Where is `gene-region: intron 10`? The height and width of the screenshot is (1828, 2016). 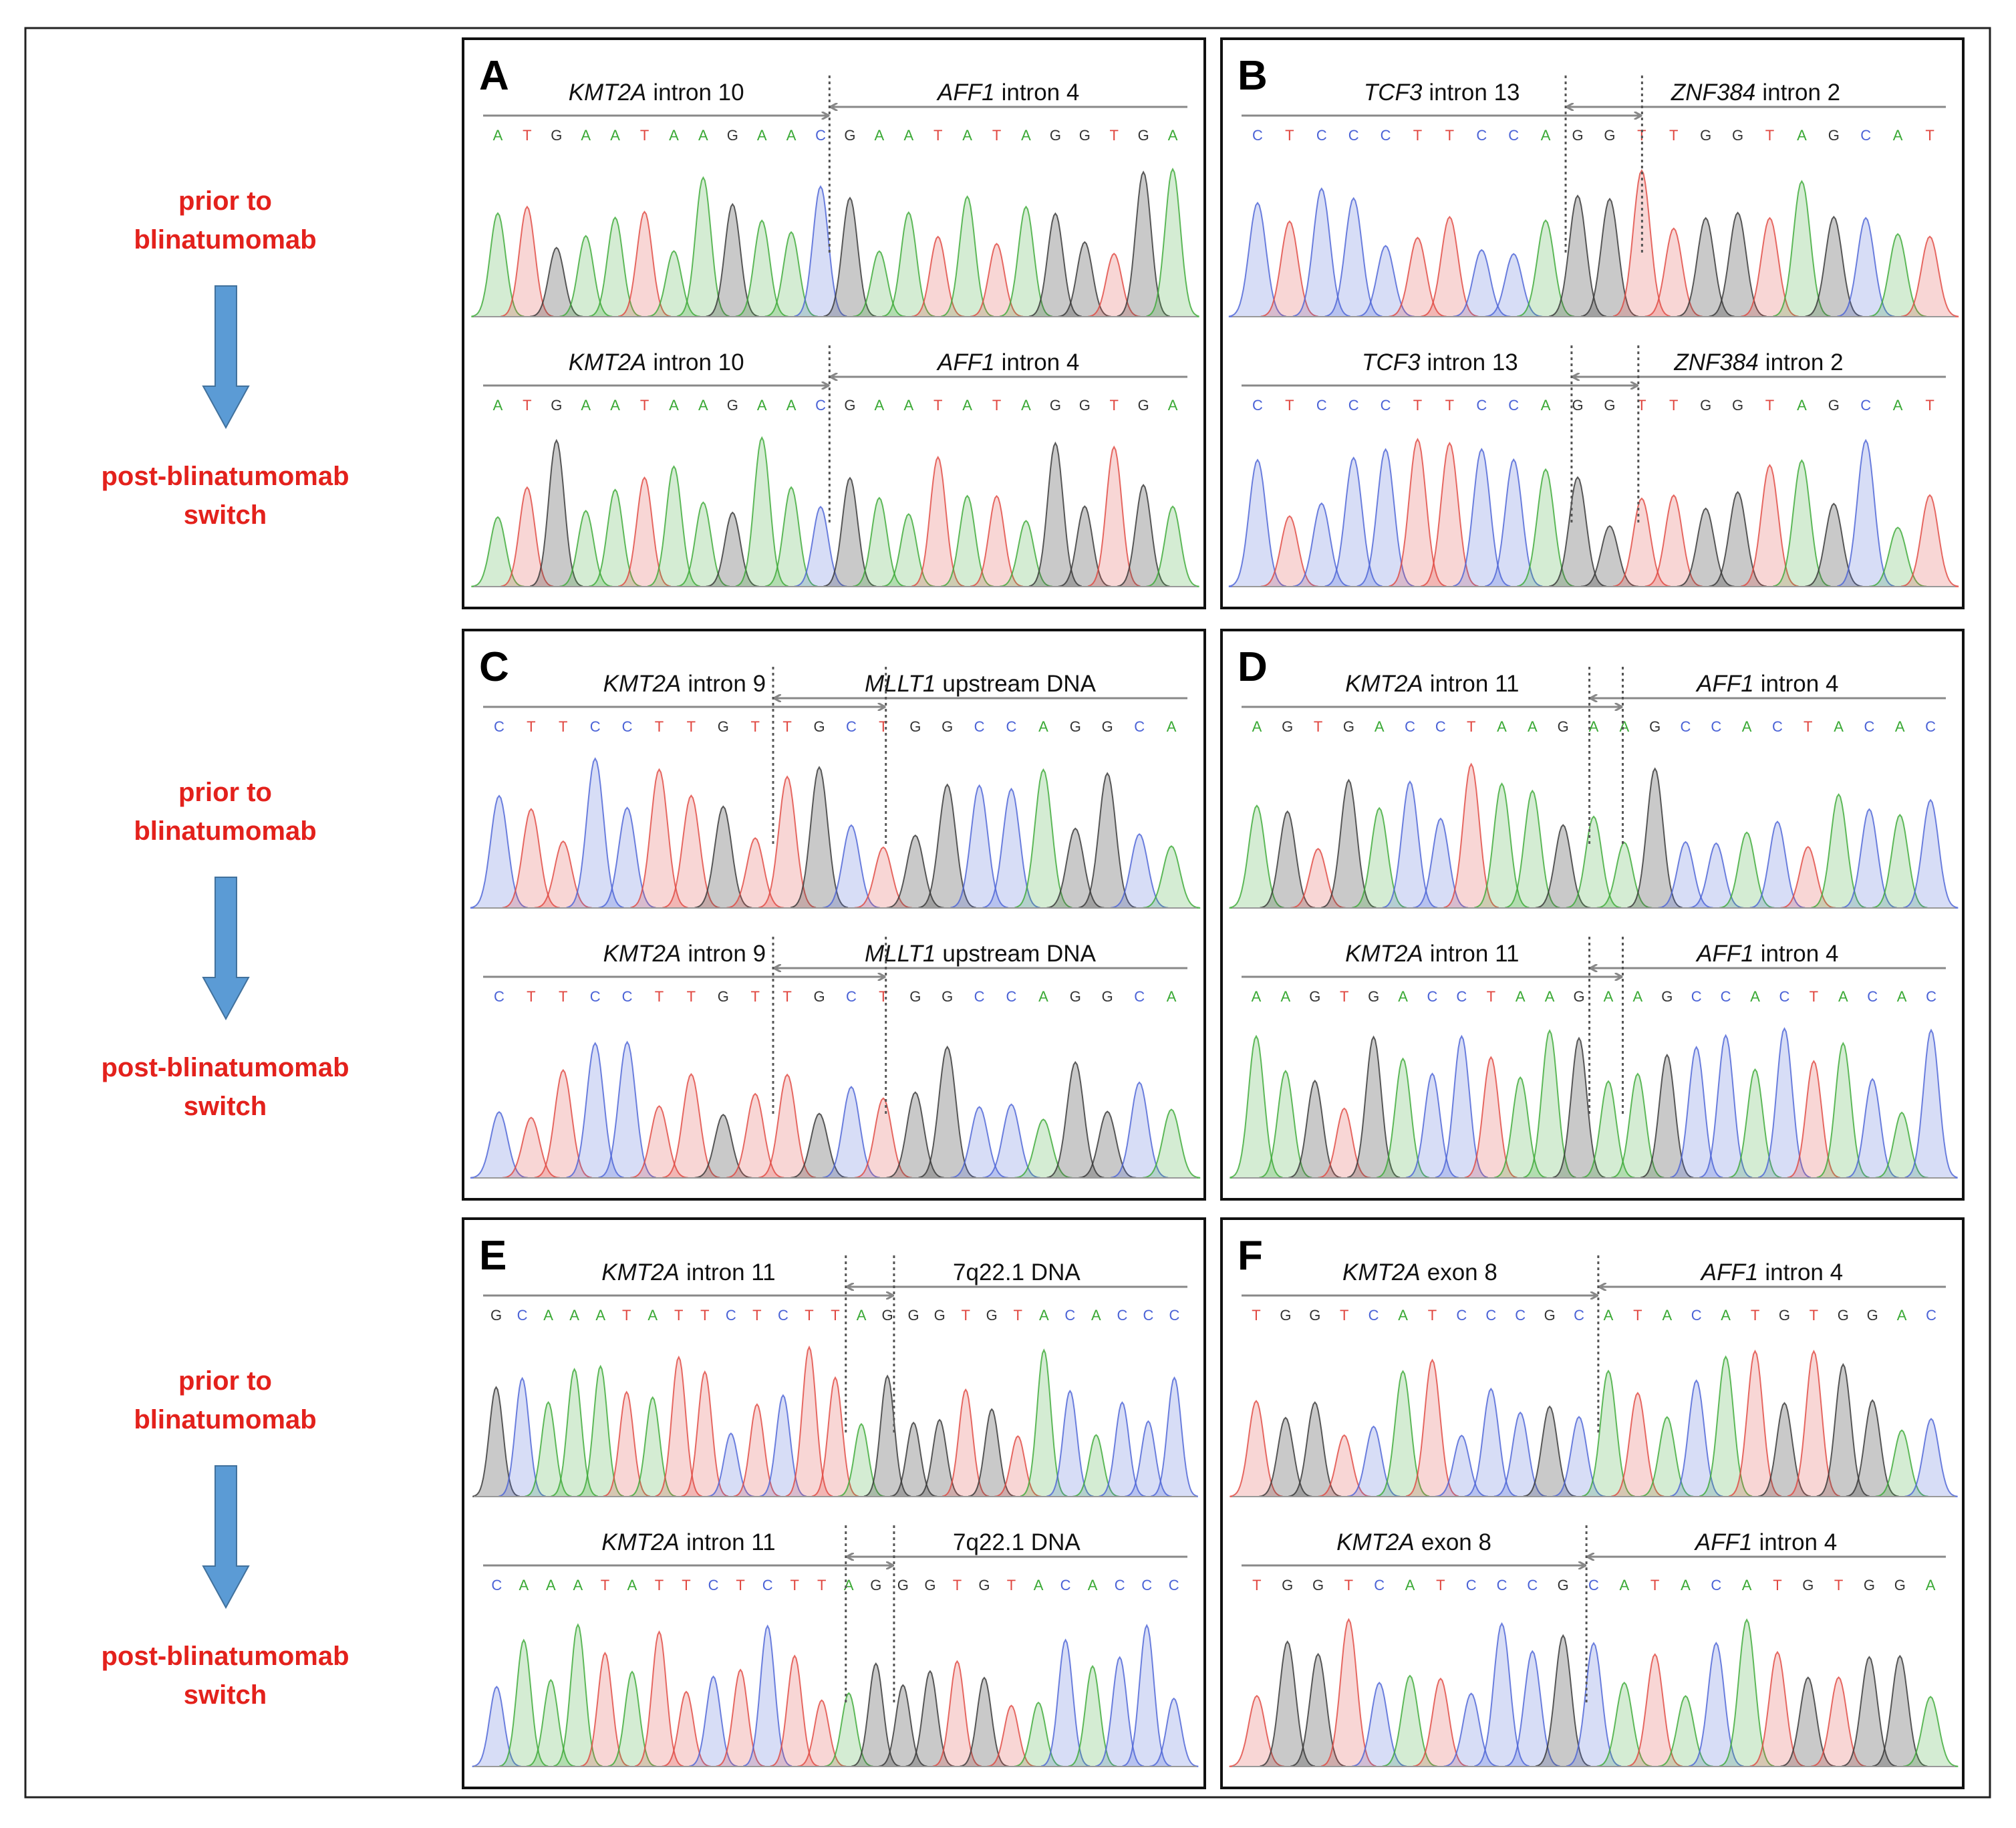
gene-region: intron 10 is located at coordinates (698, 362).